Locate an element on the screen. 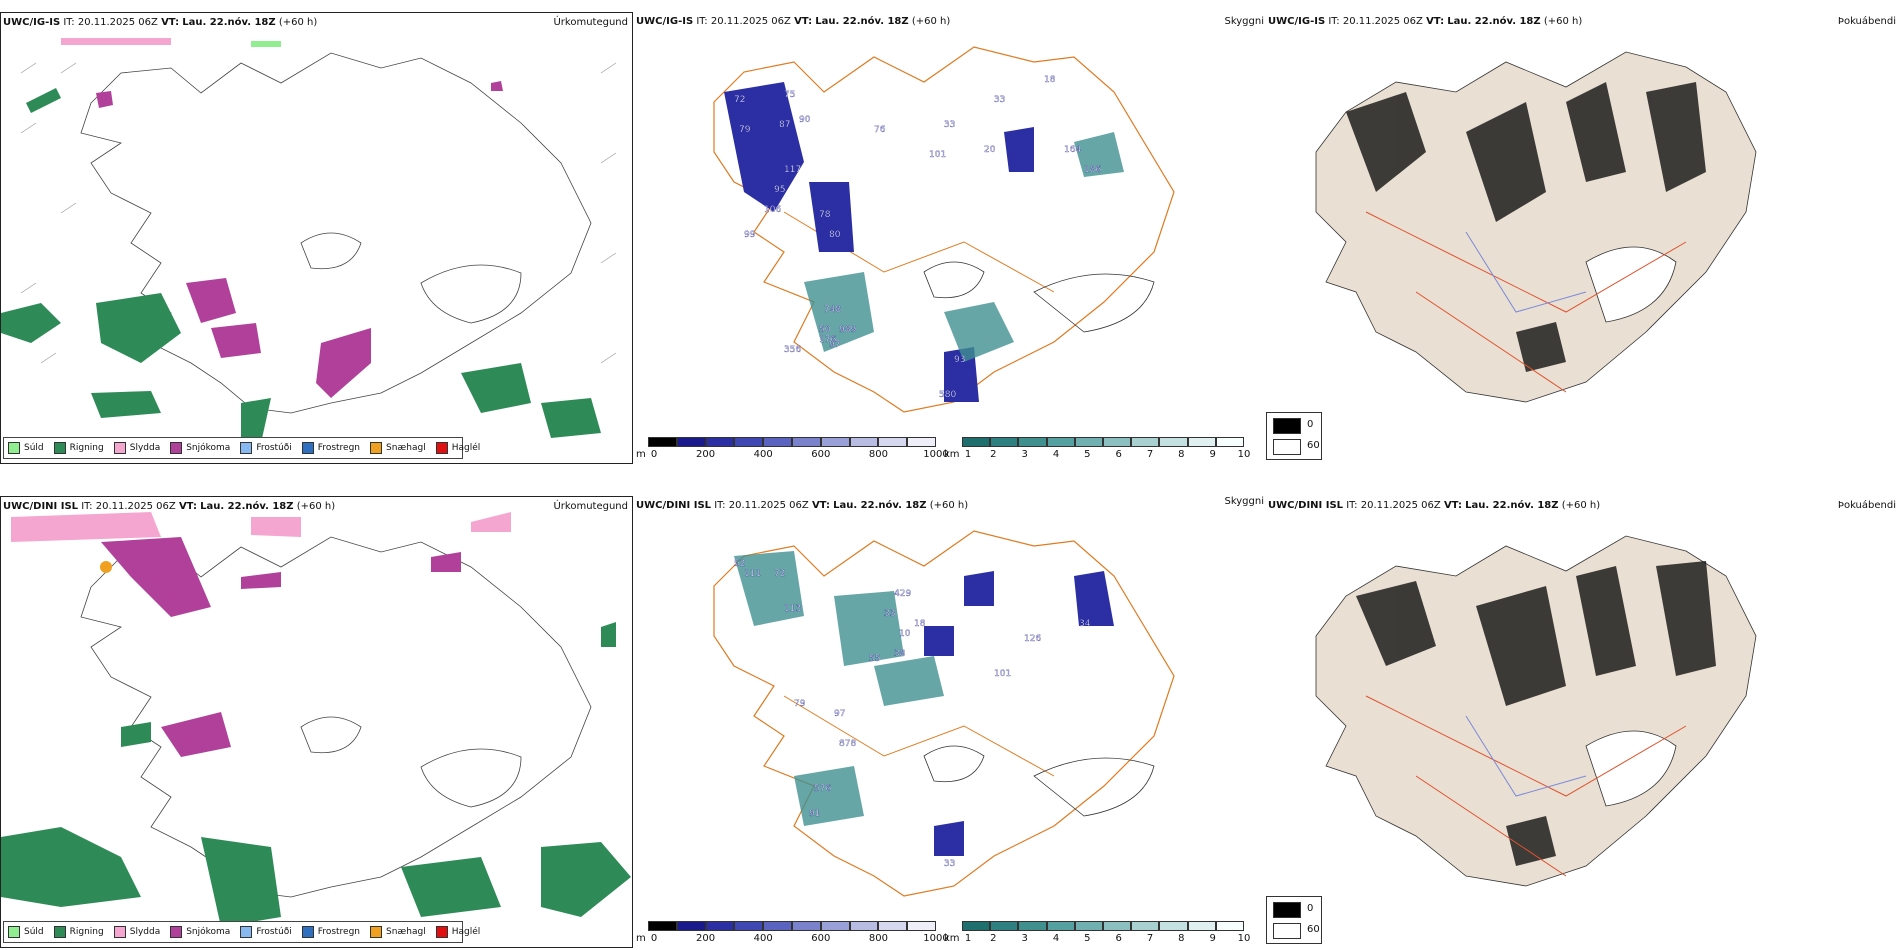  cloudbase-label: 748 is located at coordinates (832, 310).